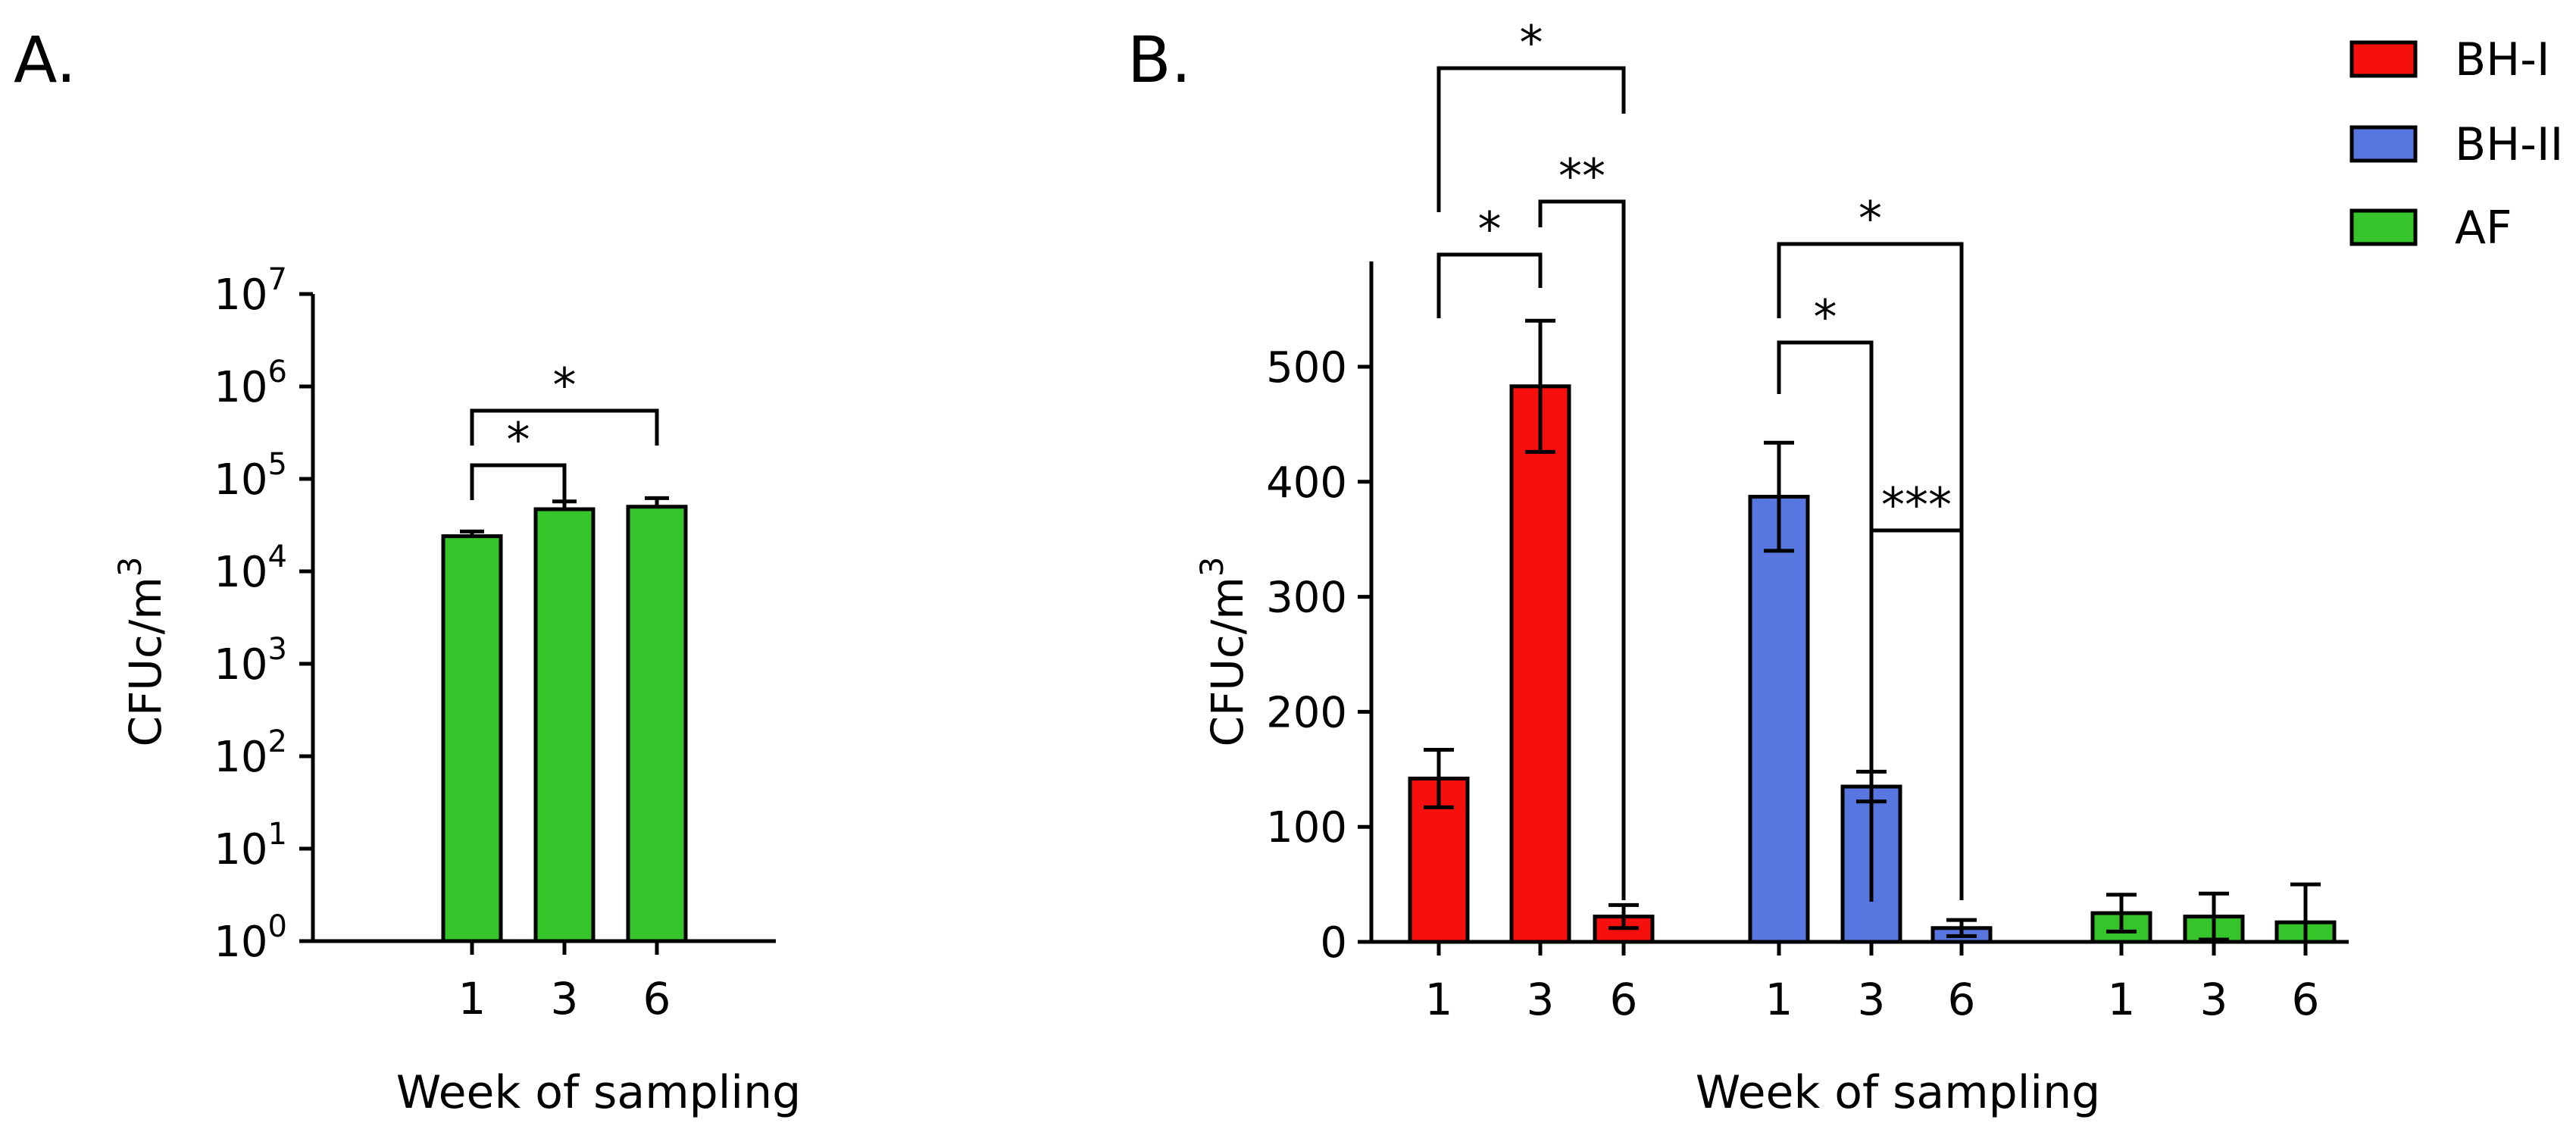 This screenshot has width=2576, height=1126. What do you see at coordinates (277, 835) in the screenshot?
I see `panel-a-ytick-exp: 1` at bounding box center [277, 835].